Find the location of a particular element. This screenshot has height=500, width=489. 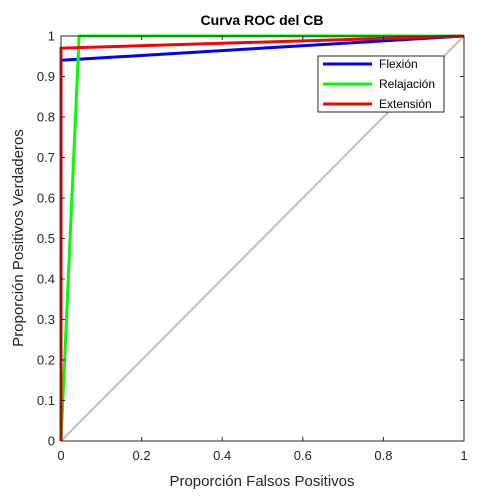

y-tick-label: 0 is located at coordinates (51, 441).